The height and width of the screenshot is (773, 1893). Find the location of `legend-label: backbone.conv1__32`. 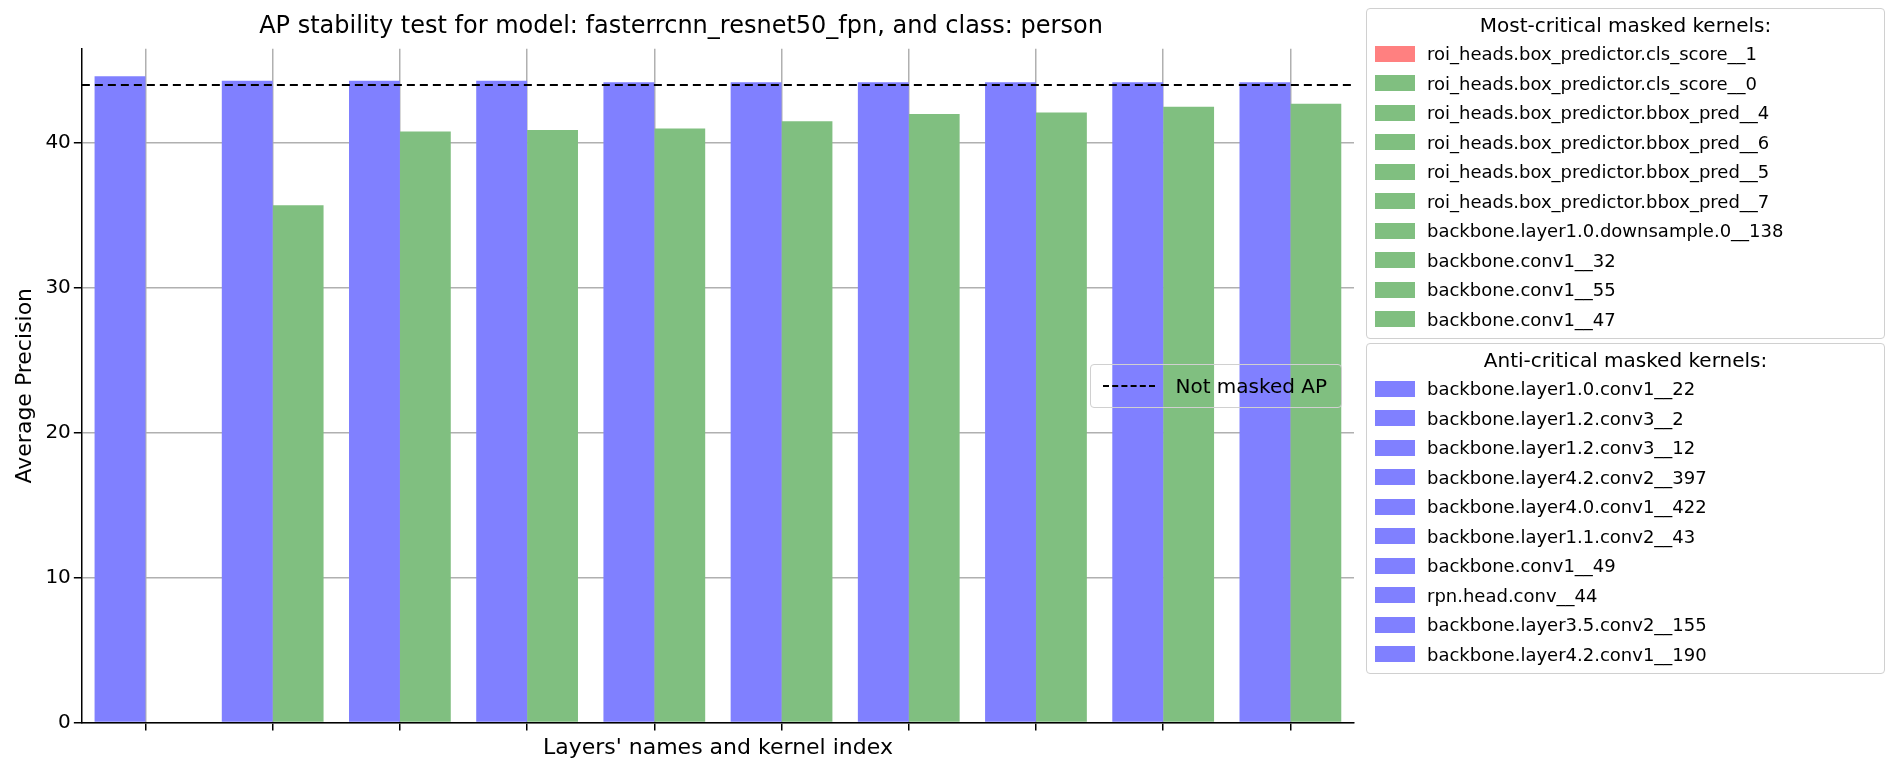

legend-label: backbone.conv1__32 is located at coordinates (1521, 260).